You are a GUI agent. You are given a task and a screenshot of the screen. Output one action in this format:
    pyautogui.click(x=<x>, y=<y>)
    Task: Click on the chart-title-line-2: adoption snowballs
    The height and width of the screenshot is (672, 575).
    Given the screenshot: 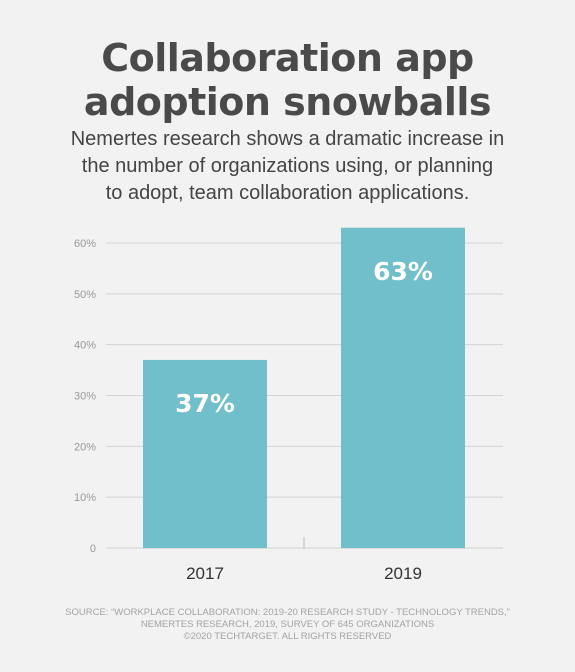 What is the action you would take?
    pyautogui.click(x=287, y=102)
    